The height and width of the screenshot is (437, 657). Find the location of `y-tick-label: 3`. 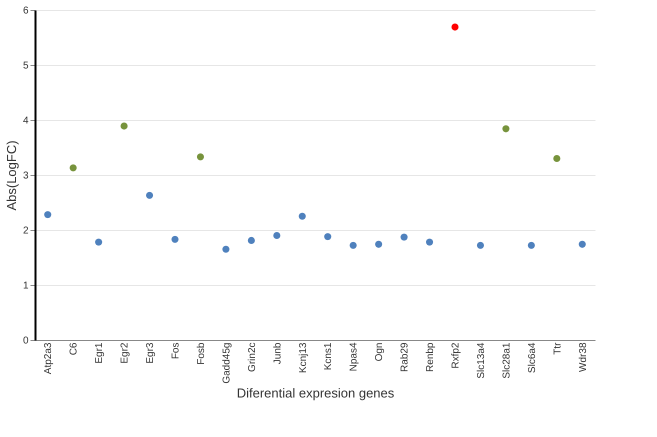

y-tick-label: 3 is located at coordinates (25, 176).